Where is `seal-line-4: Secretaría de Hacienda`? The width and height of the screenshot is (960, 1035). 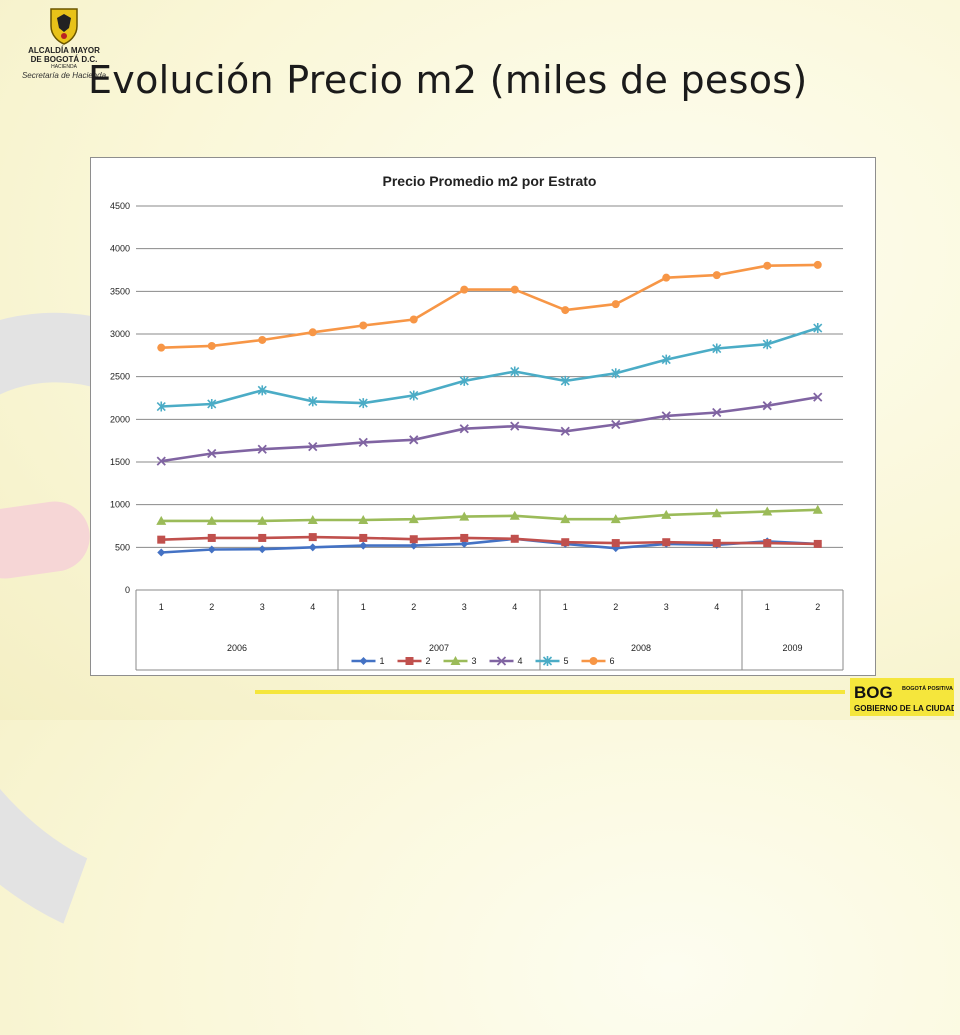 seal-line-4: Secretaría de Hacienda is located at coordinates (64, 75).